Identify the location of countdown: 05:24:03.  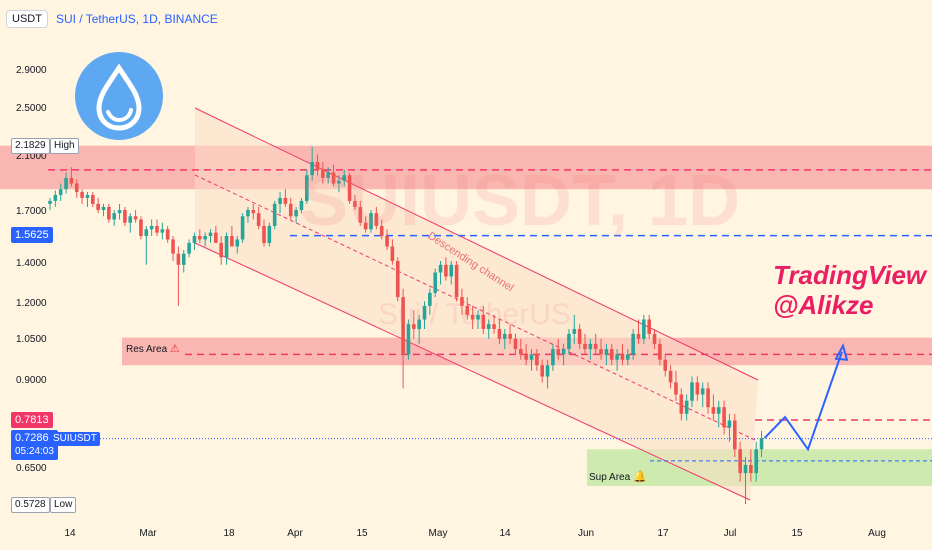
(34, 451).